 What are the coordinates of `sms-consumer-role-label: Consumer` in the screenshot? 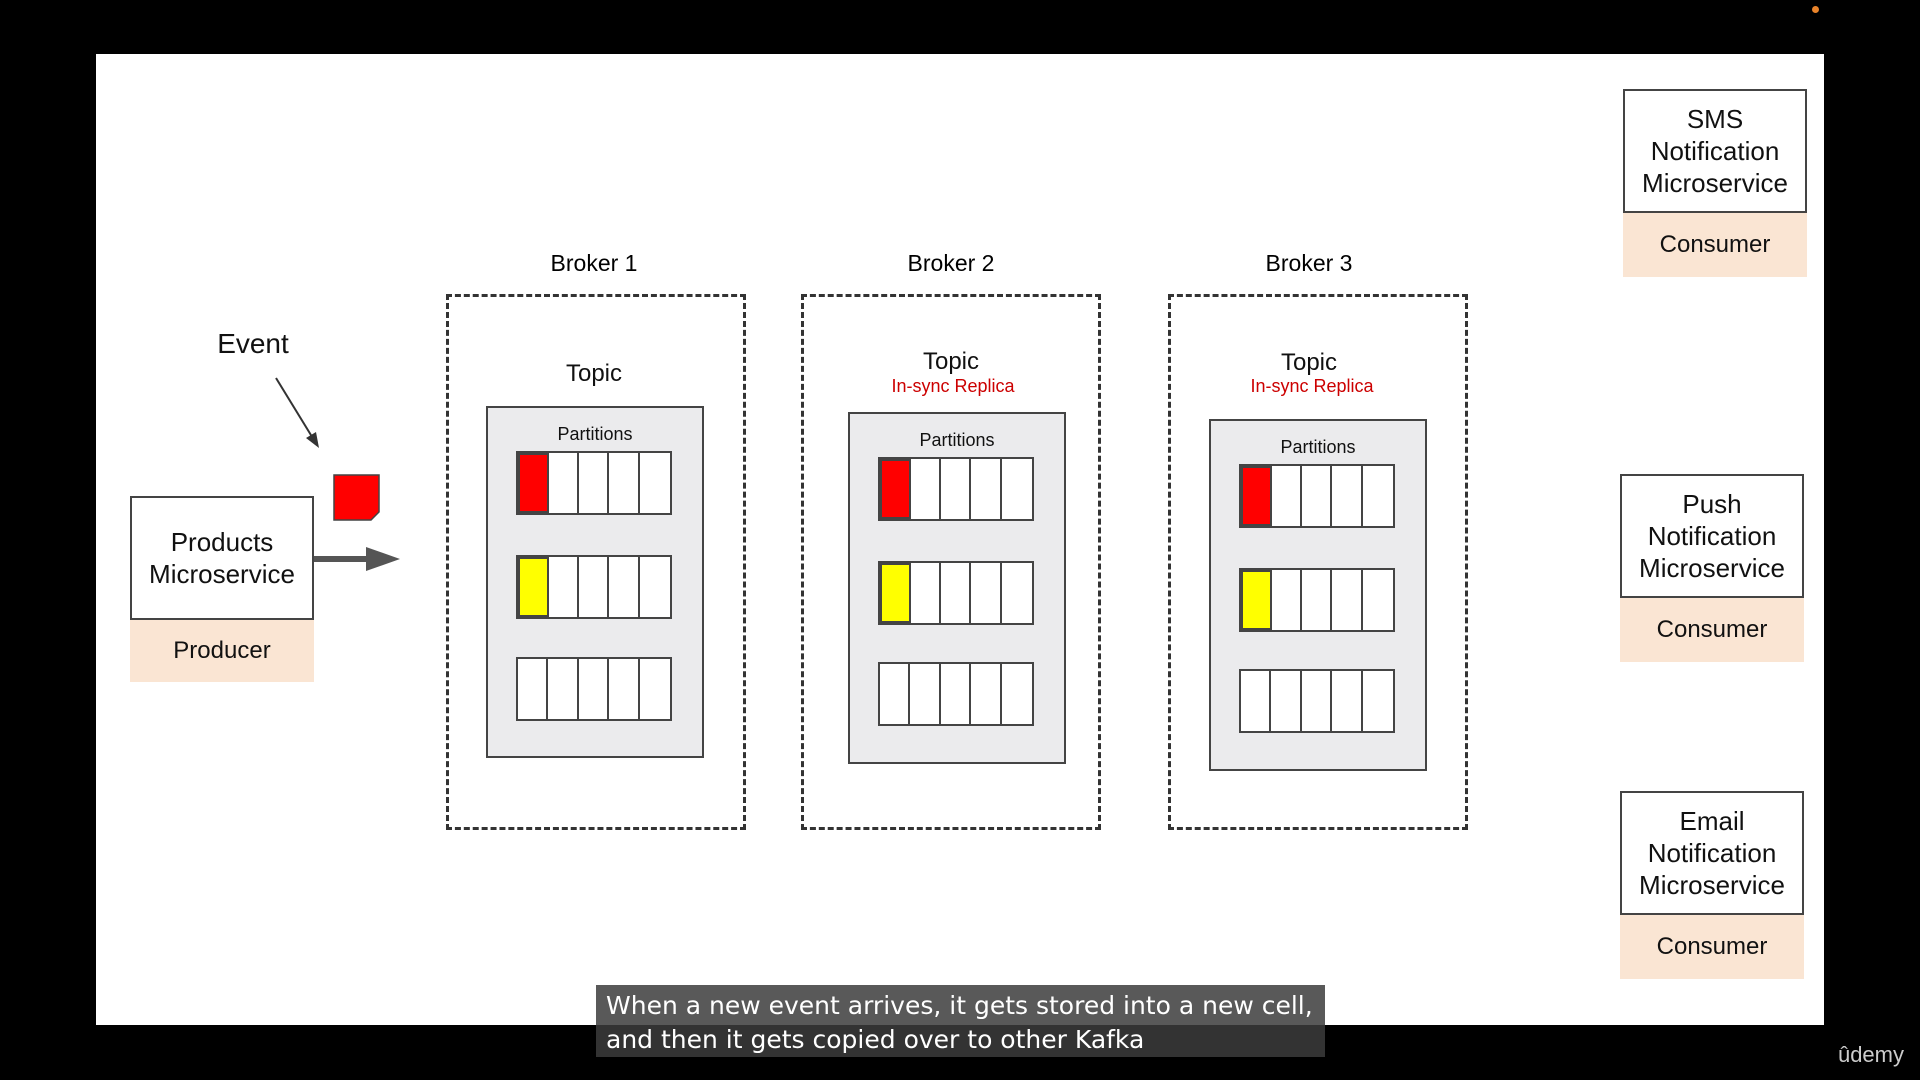 It's located at (1715, 244).